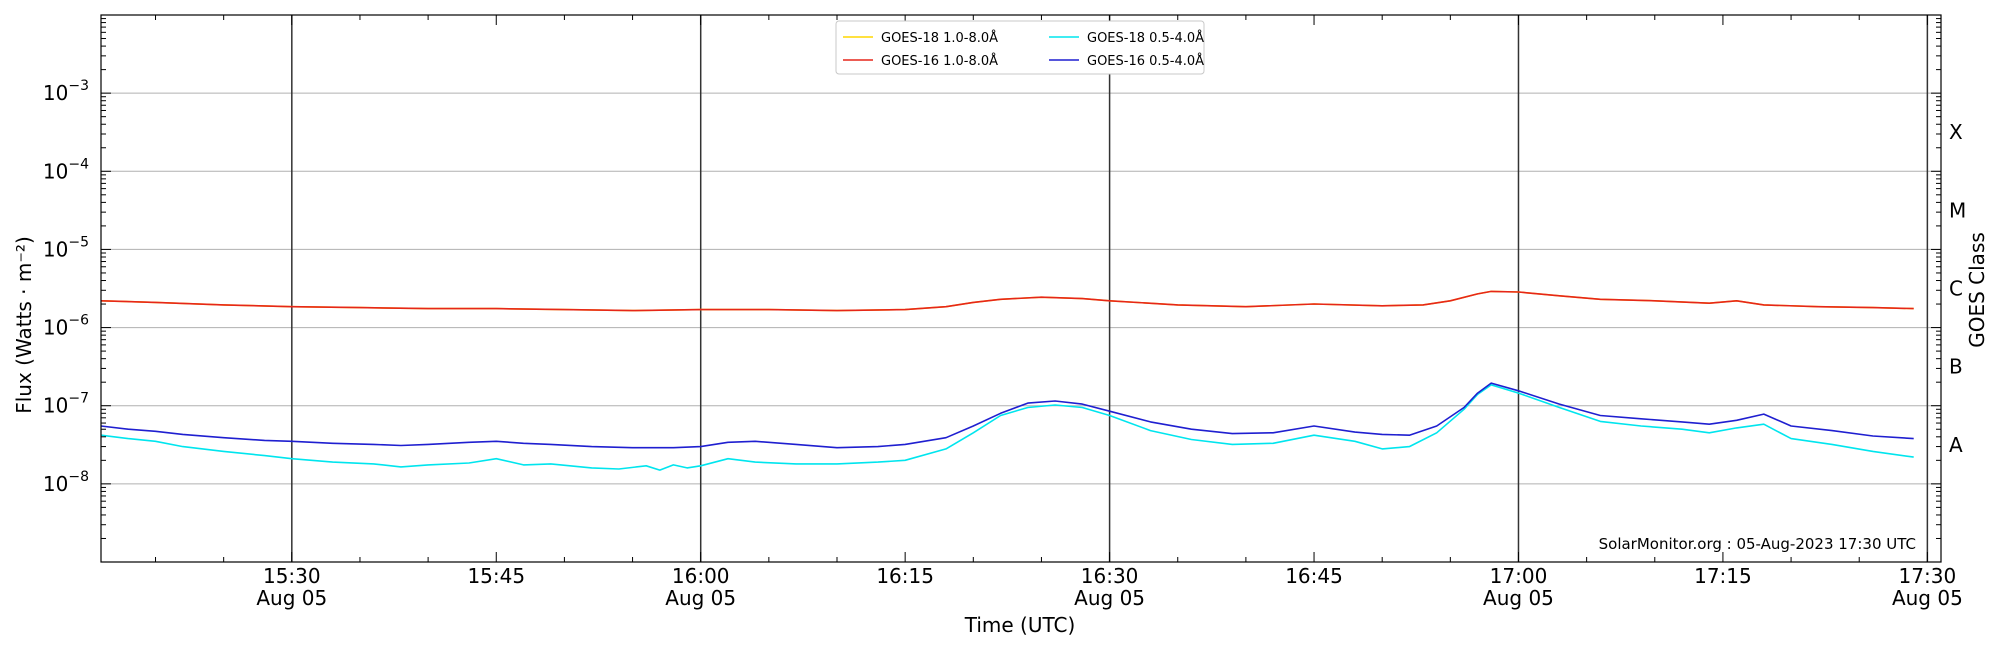 This screenshot has height=650, width=2000. Describe the element at coordinates (1757, 544) in the screenshot. I see `source-annotation: SolarMonitor.org : 05-Aug-2023 17:30 UTC` at that location.